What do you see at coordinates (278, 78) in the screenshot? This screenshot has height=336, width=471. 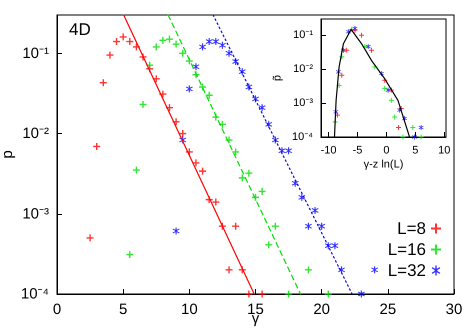 I see `y-axis-title: p̃` at bounding box center [278, 78].